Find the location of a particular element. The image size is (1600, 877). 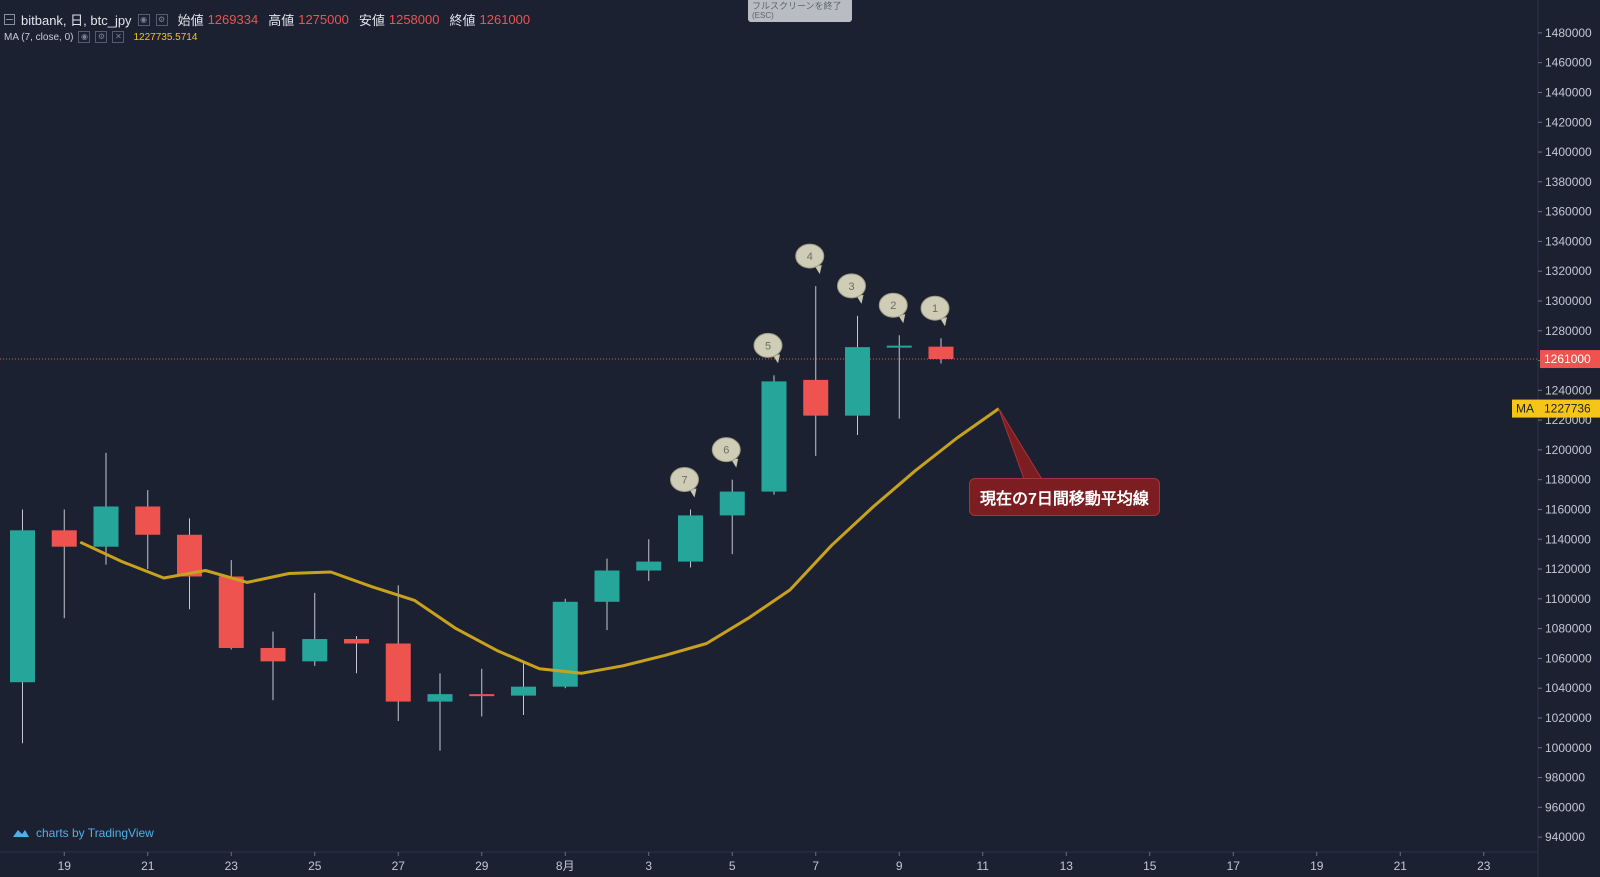

x-tick-label: 21 is located at coordinates (148, 866).